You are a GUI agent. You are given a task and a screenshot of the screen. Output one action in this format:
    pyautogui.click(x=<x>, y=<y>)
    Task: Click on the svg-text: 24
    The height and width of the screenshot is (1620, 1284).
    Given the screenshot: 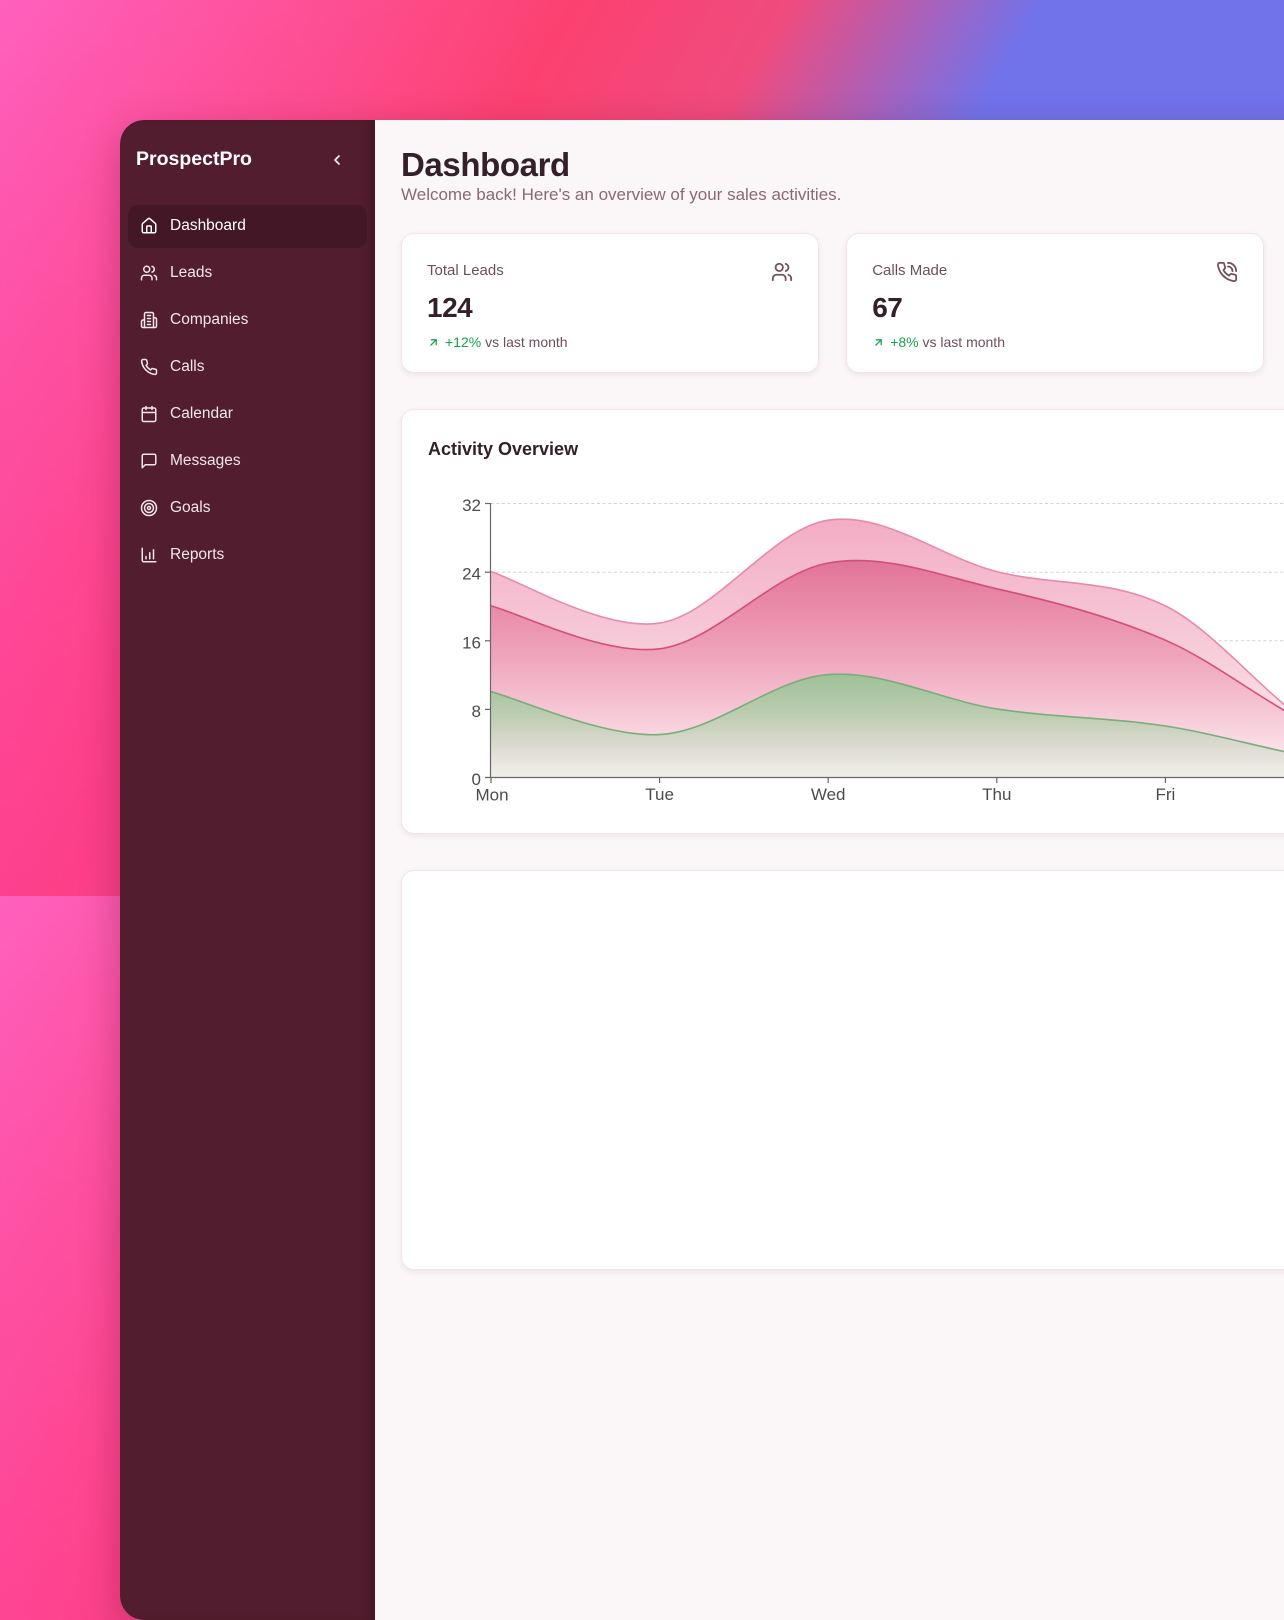 What is the action you would take?
    pyautogui.click(x=471, y=574)
    